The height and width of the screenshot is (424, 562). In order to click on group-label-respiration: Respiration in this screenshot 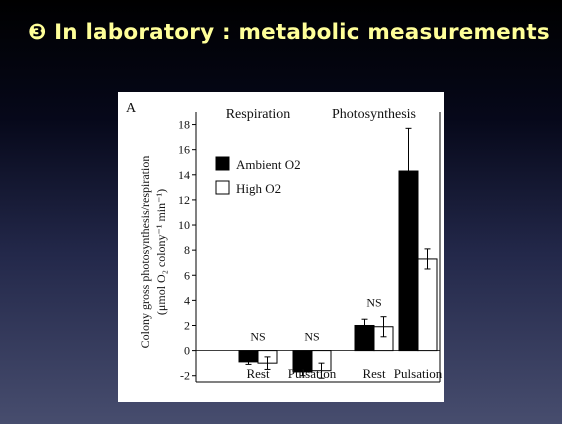, I will do `click(258, 114)`.